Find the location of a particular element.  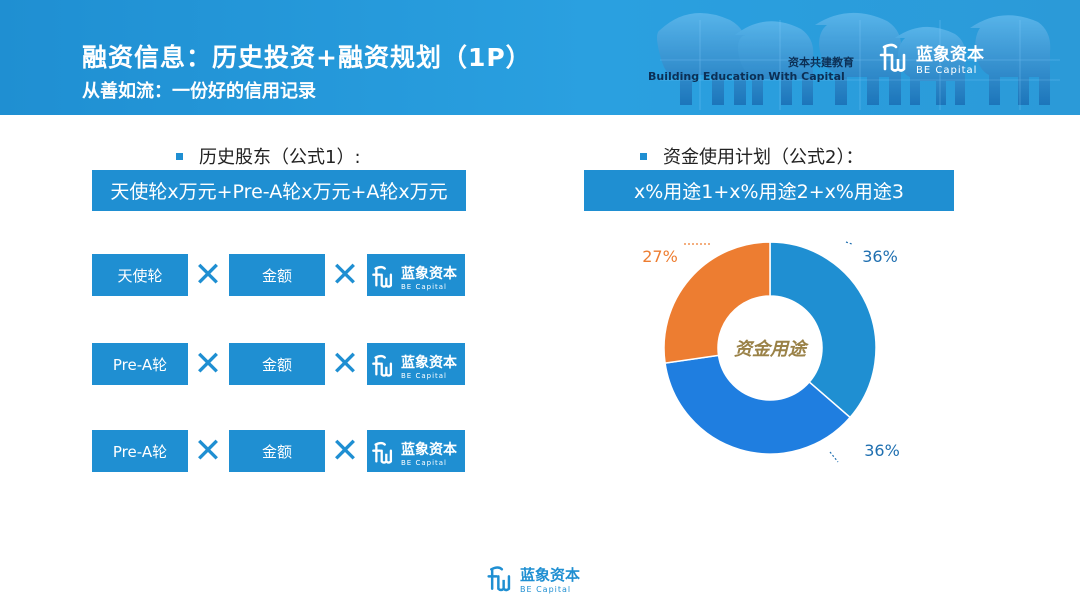

investor-logo-box-2: 蓝象资本 BE Capital is located at coordinates (416, 364).